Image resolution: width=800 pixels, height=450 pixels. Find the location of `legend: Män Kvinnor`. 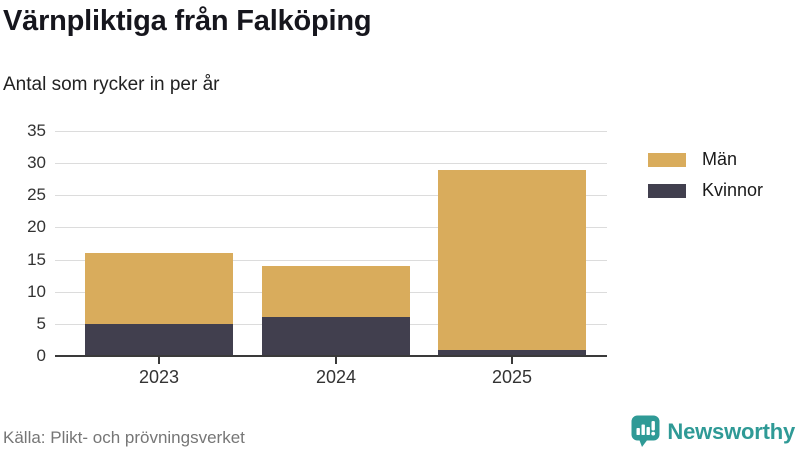

legend: Män Kvinnor is located at coordinates (705, 180).